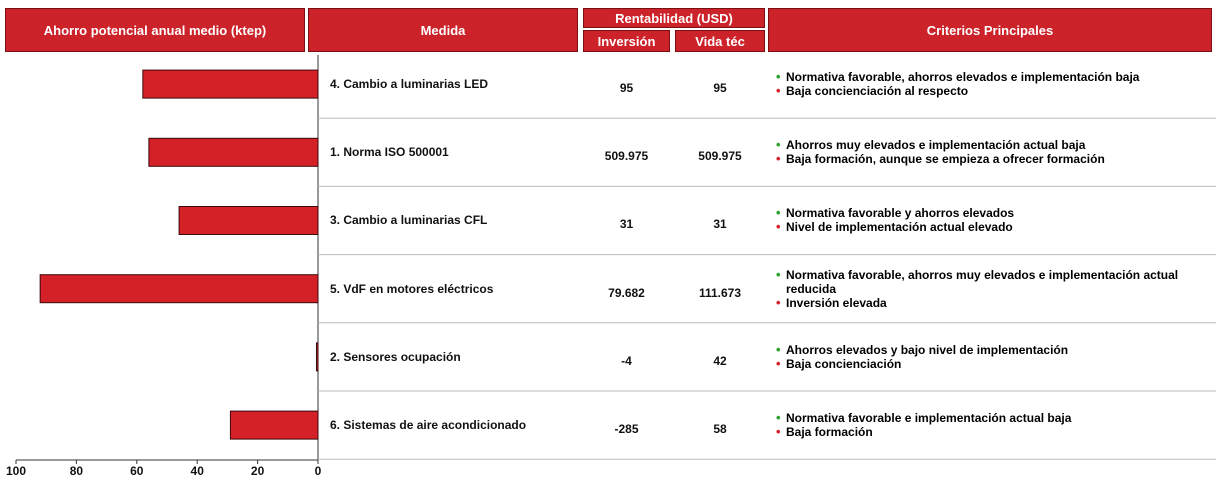 This screenshot has width=1216, height=478. What do you see at coordinates (626, 292) in the screenshot?
I see `investment-value: 79.682` at bounding box center [626, 292].